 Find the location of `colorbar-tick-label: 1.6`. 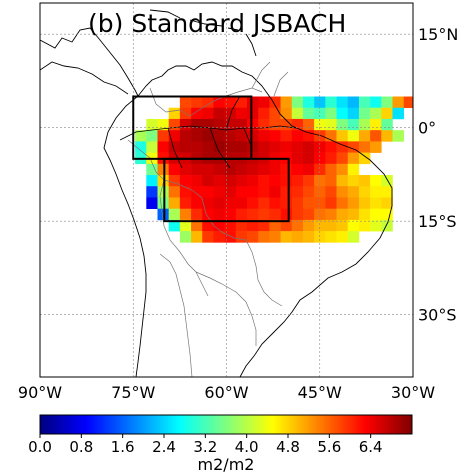

colorbar-tick-label: 1.6 is located at coordinates (123, 447).